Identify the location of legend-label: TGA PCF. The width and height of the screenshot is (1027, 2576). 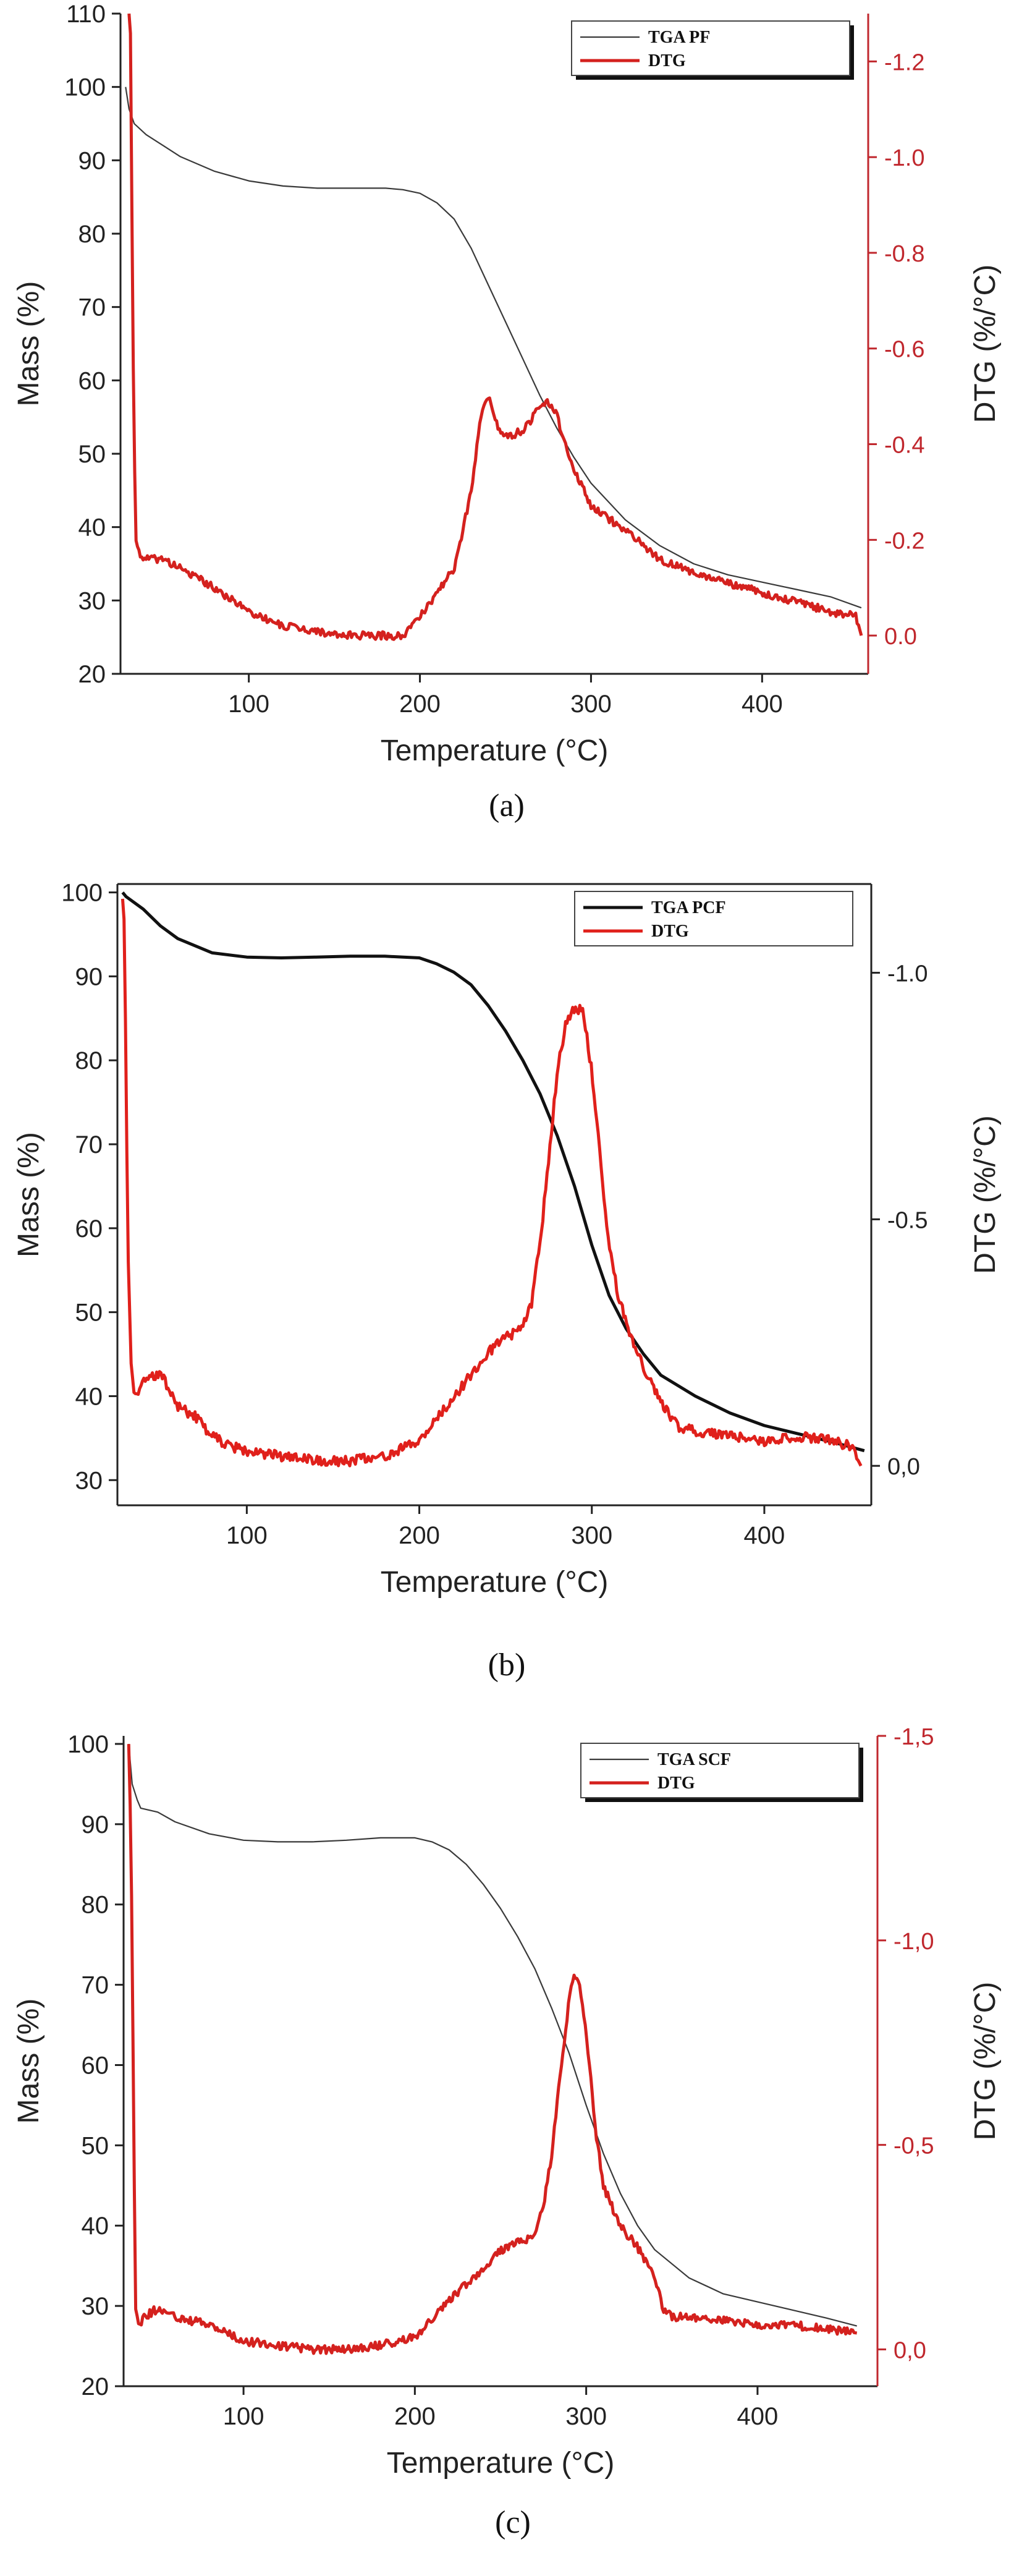
(689, 907).